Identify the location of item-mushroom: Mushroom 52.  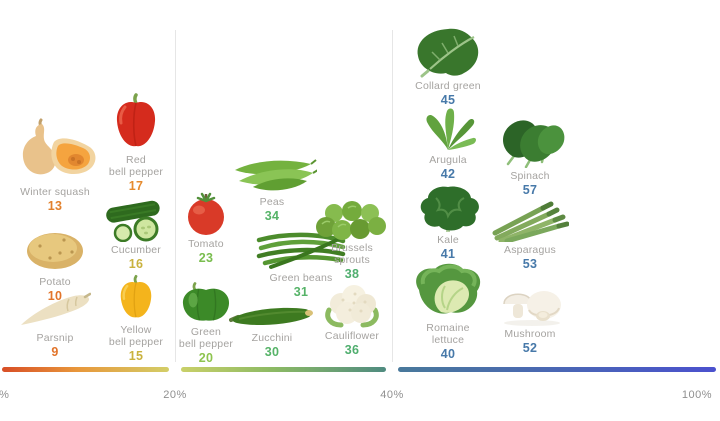
(530, 317).